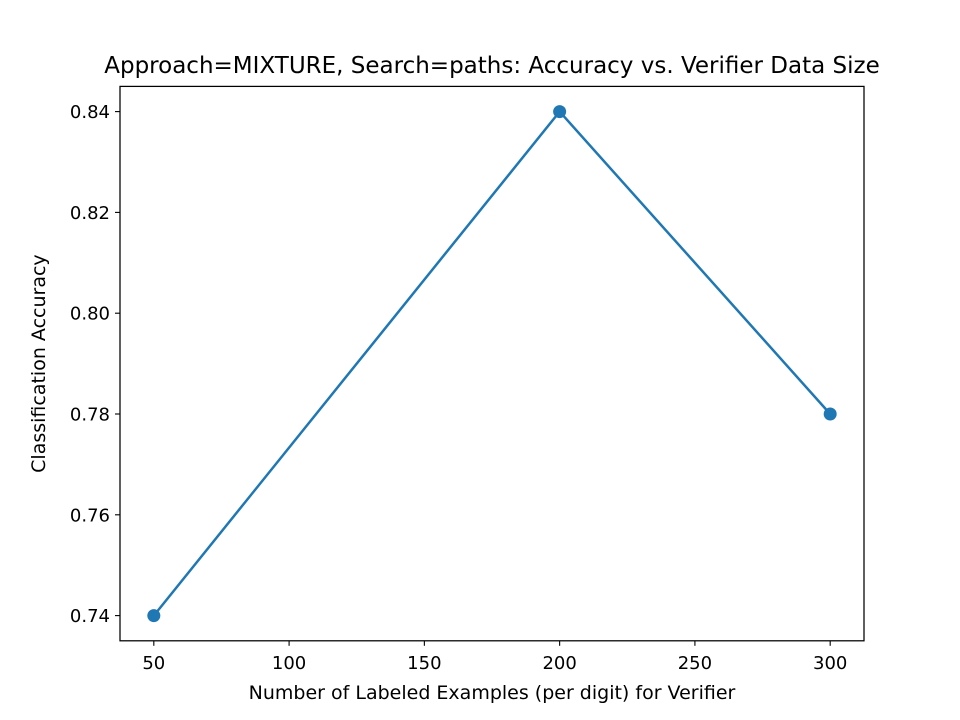  Describe the element at coordinates (424, 663) in the screenshot. I see `x-tick-label: 150` at that location.